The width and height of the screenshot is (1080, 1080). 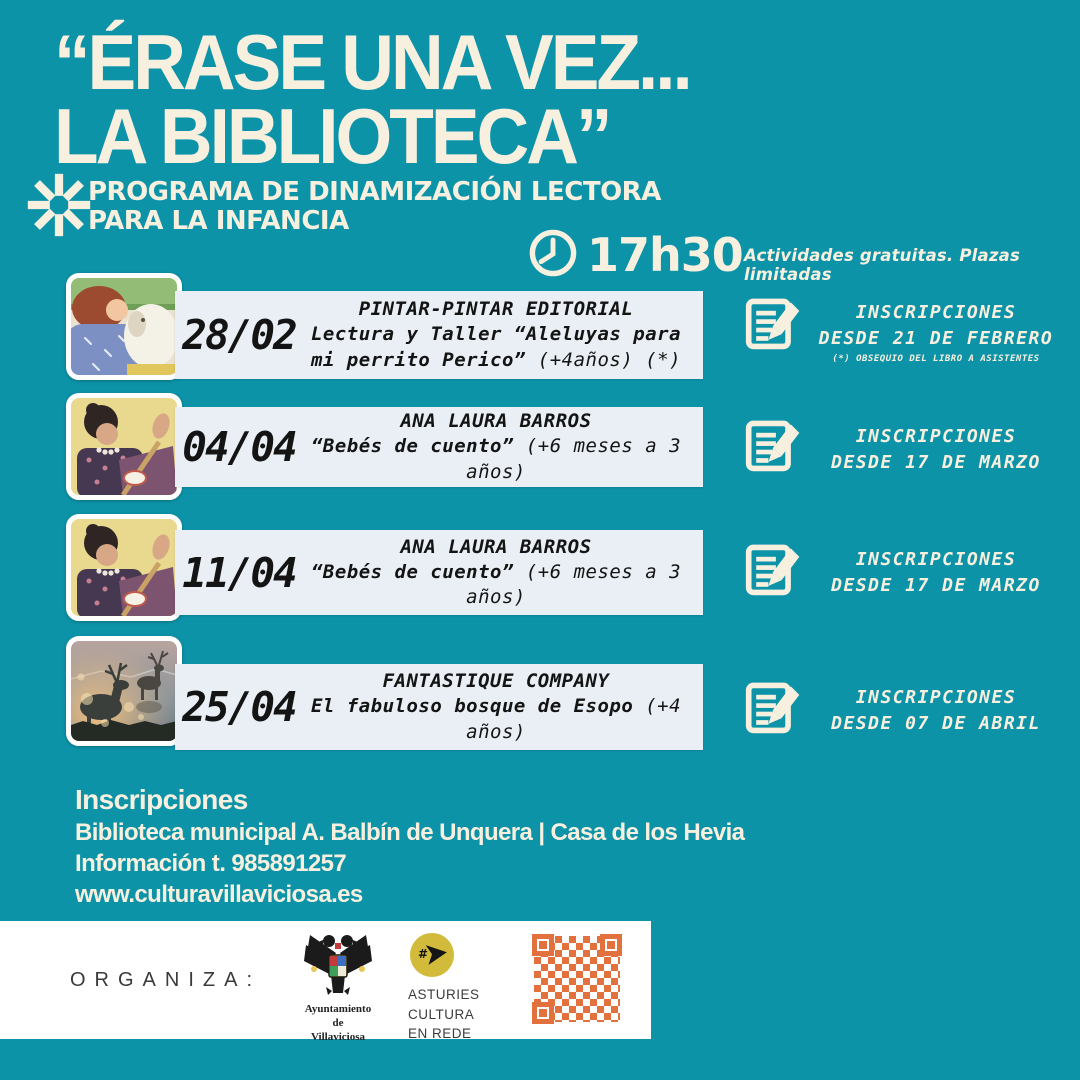 What do you see at coordinates (239, 447) in the screenshot?
I see `event-date: 04/04` at bounding box center [239, 447].